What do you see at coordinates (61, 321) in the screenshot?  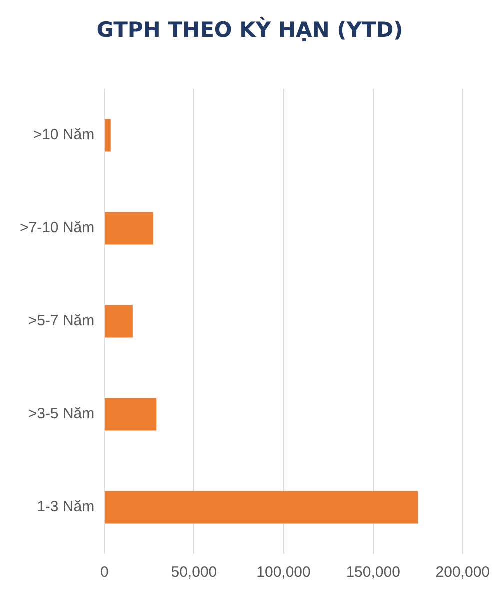 I see `y-tick-label: >5-7 Năm` at bounding box center [61, 321].